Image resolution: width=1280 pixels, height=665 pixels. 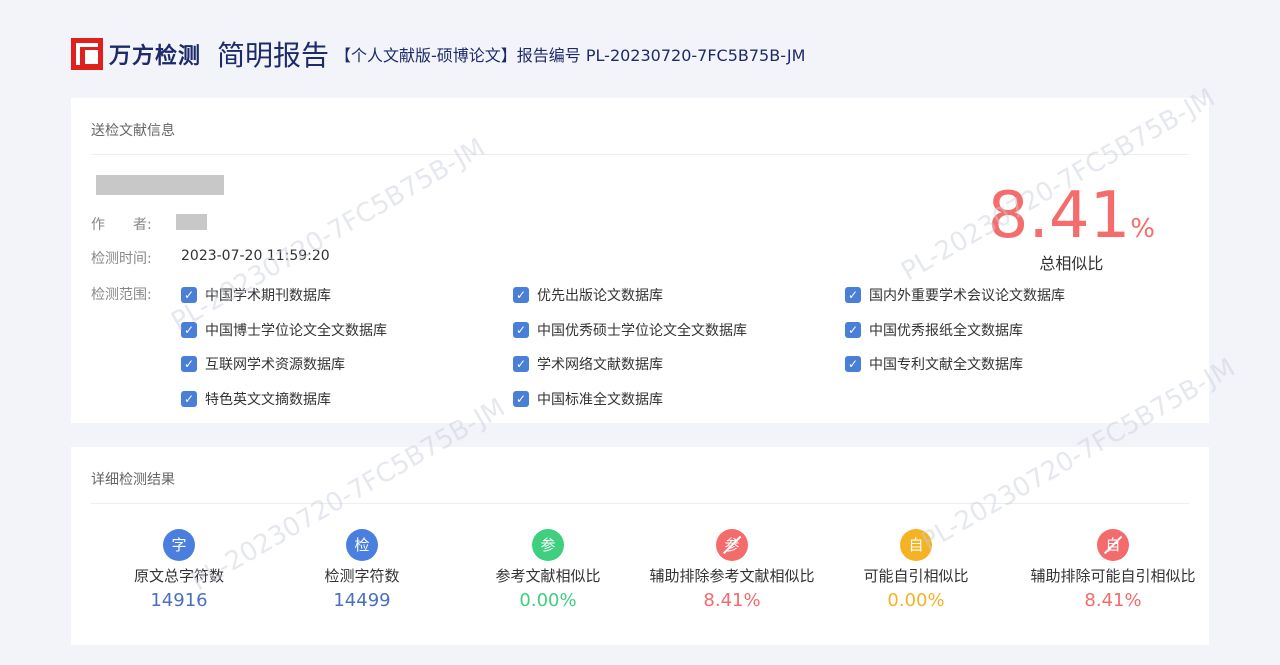 I want to click on database-label: 中国学术期刊数据库, so click(x=268, y=296).